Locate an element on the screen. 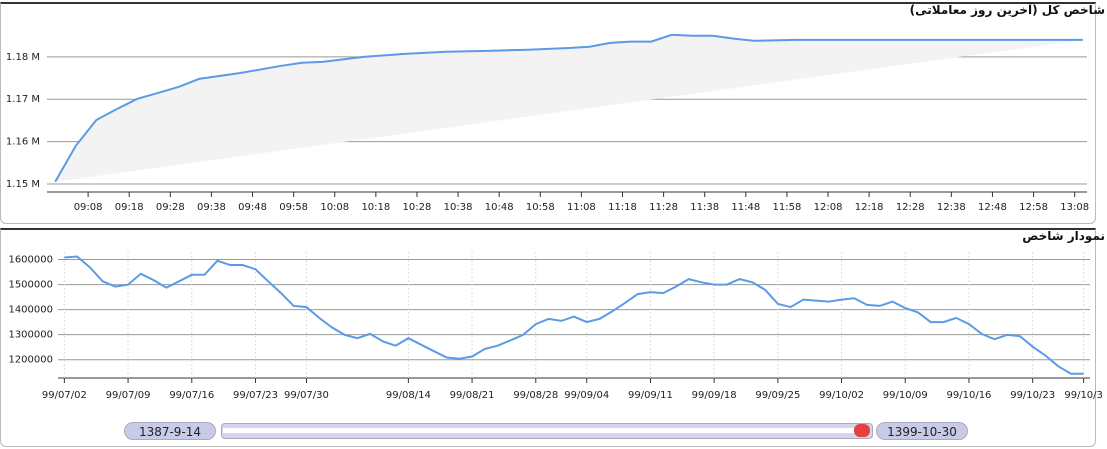  x-tick-label: 09:58 is located at coordinates (293, 207).